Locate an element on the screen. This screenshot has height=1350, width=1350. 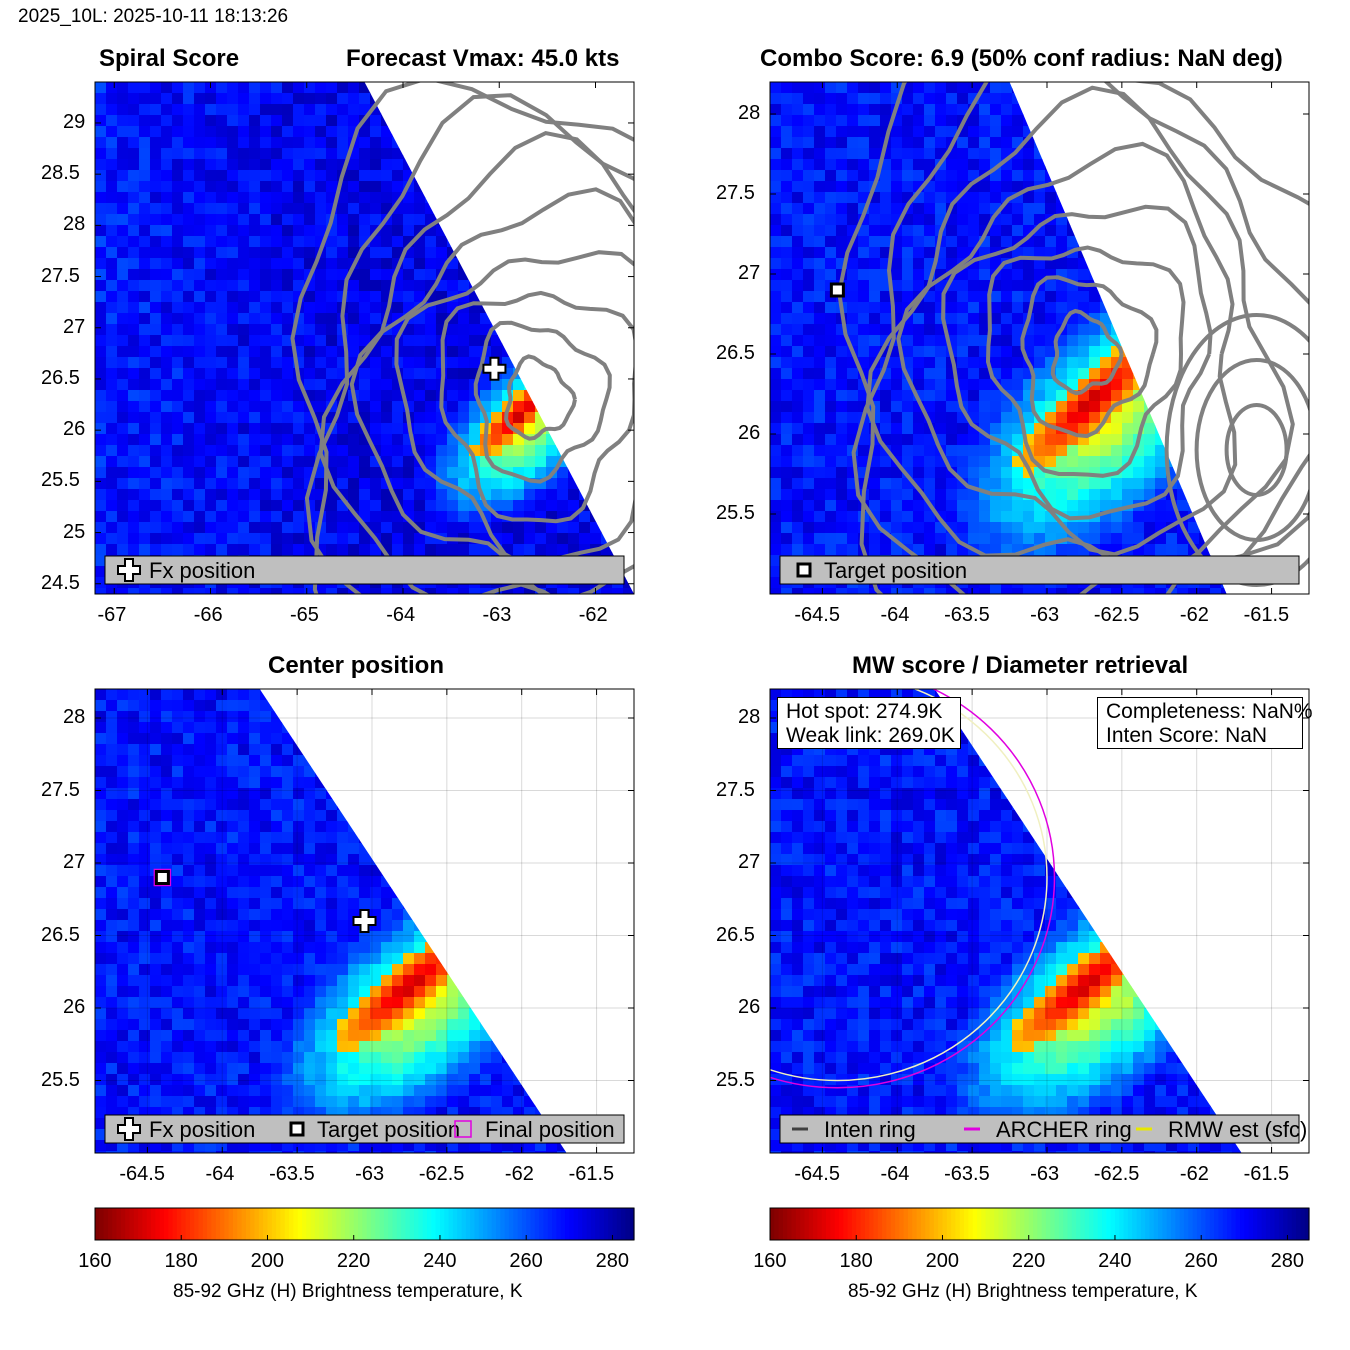
rings-mw is located at coordinates (913, 889).